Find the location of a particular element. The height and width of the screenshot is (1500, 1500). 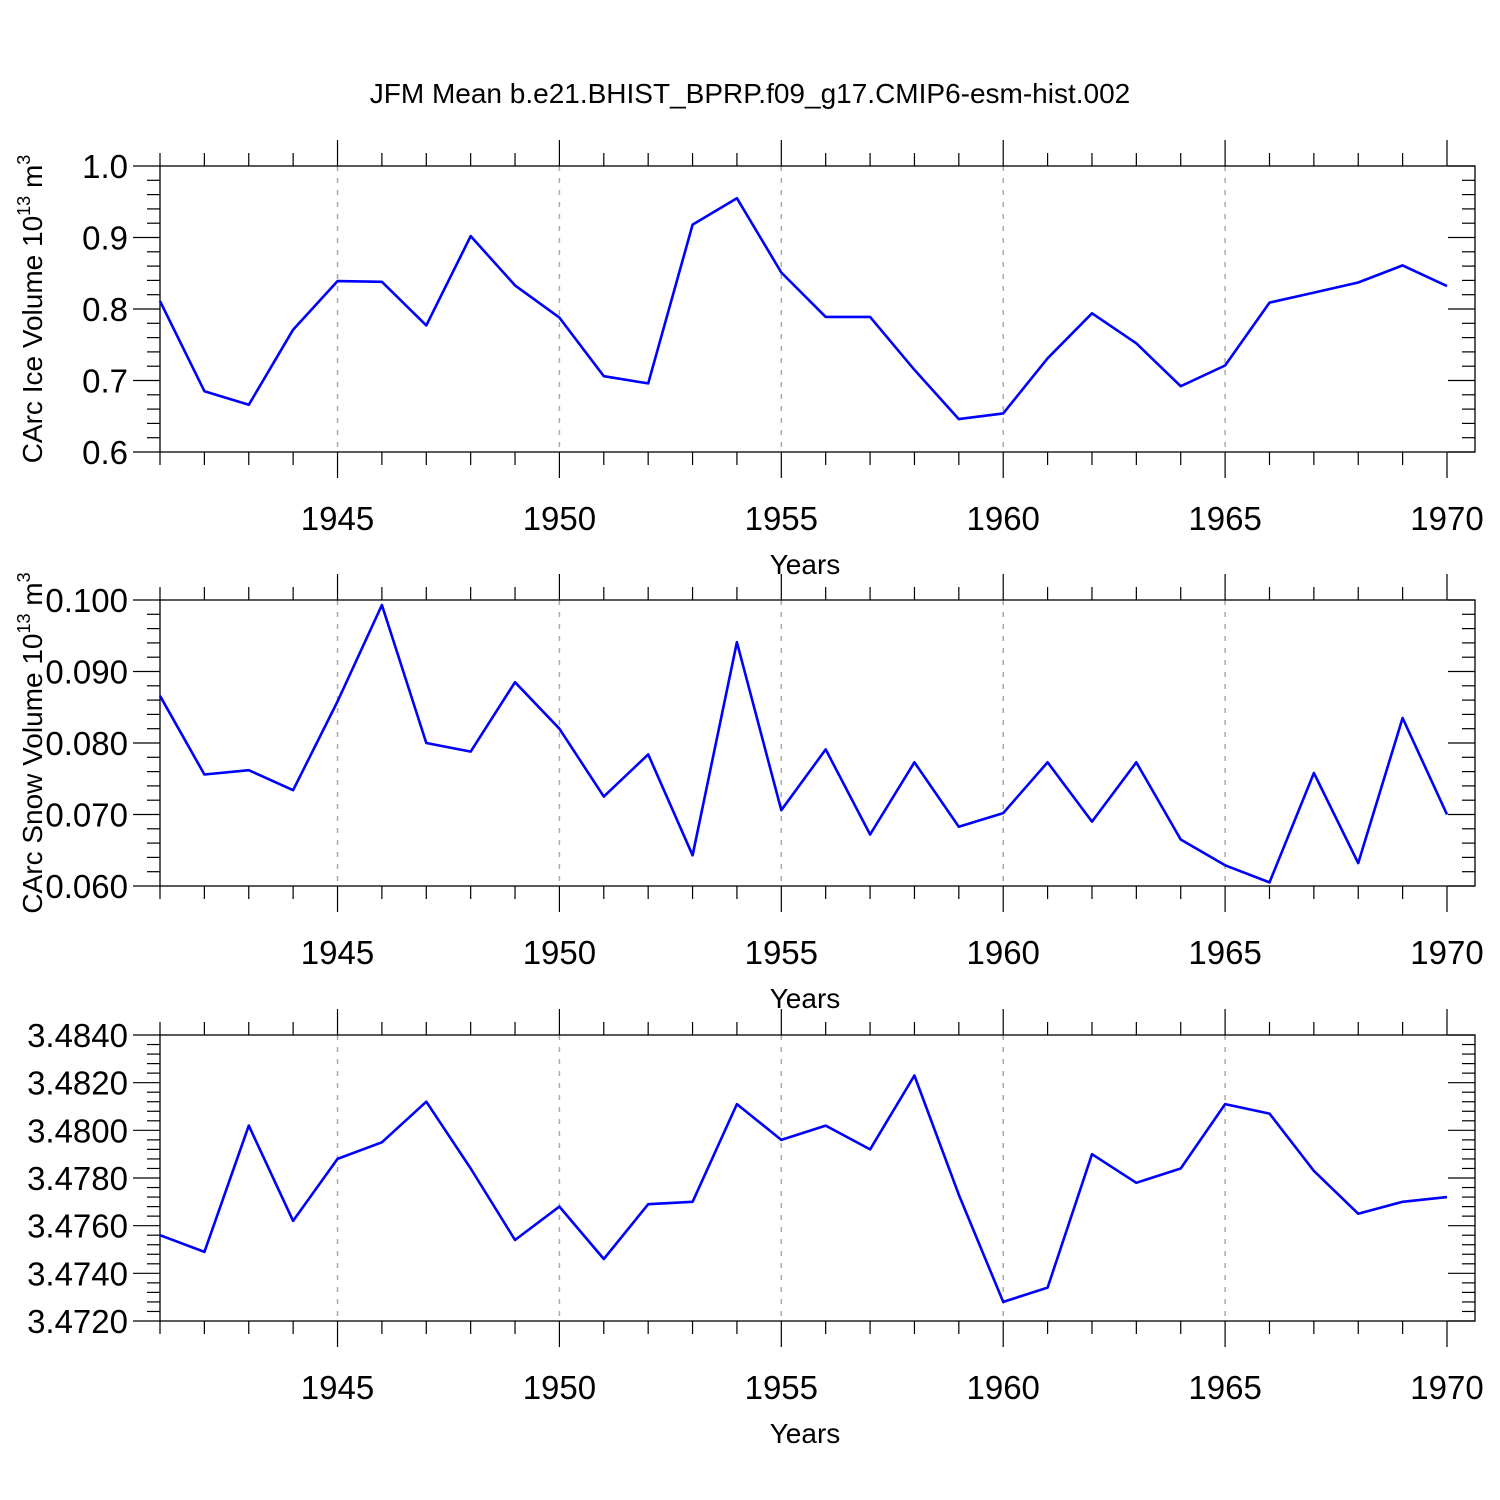

y-axis-label: CArc Snow Volume 1013 m3 is located at coordinates (31, 742).